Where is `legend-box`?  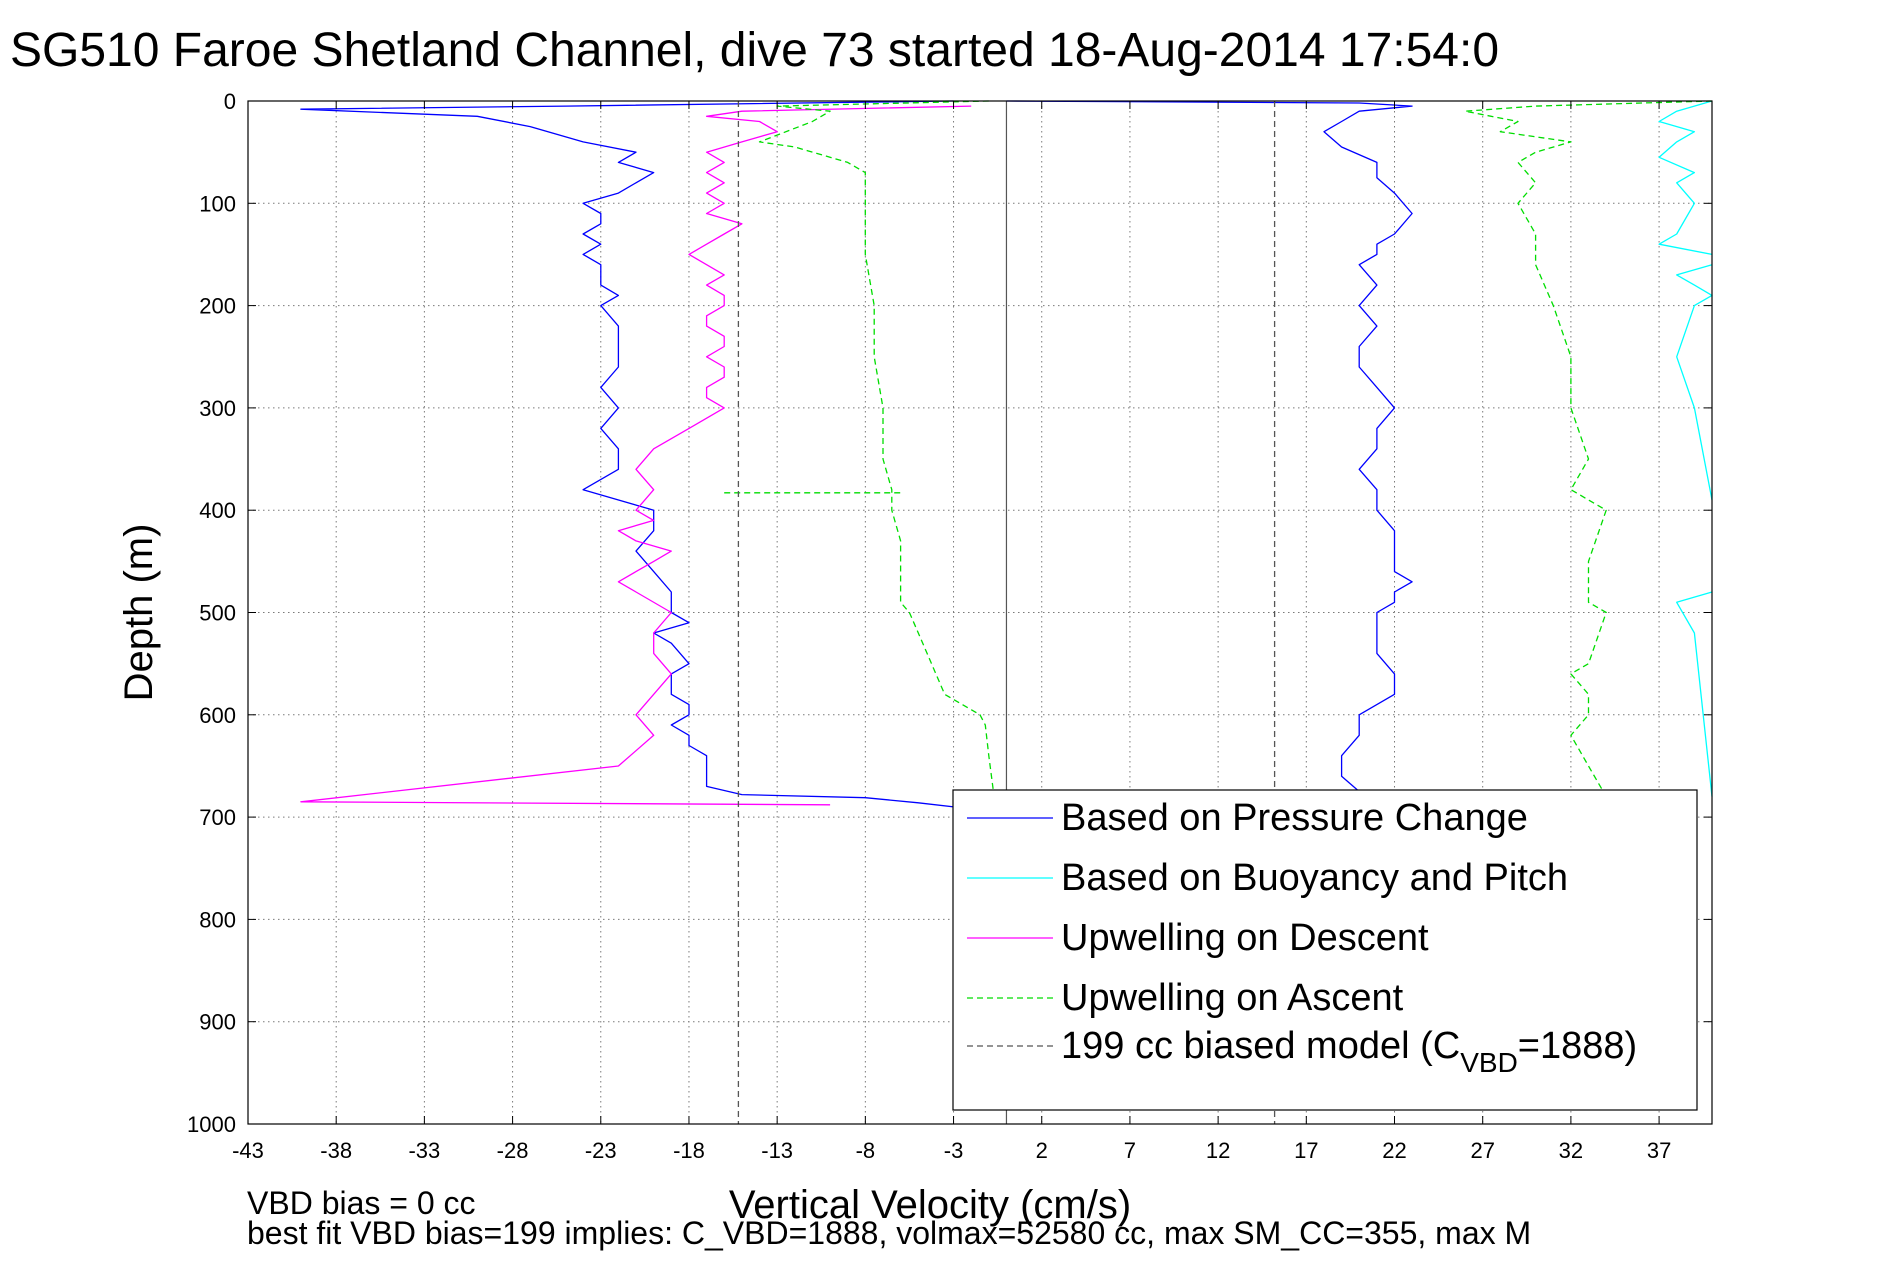
legend-box is located at coordinates (1325, 950).